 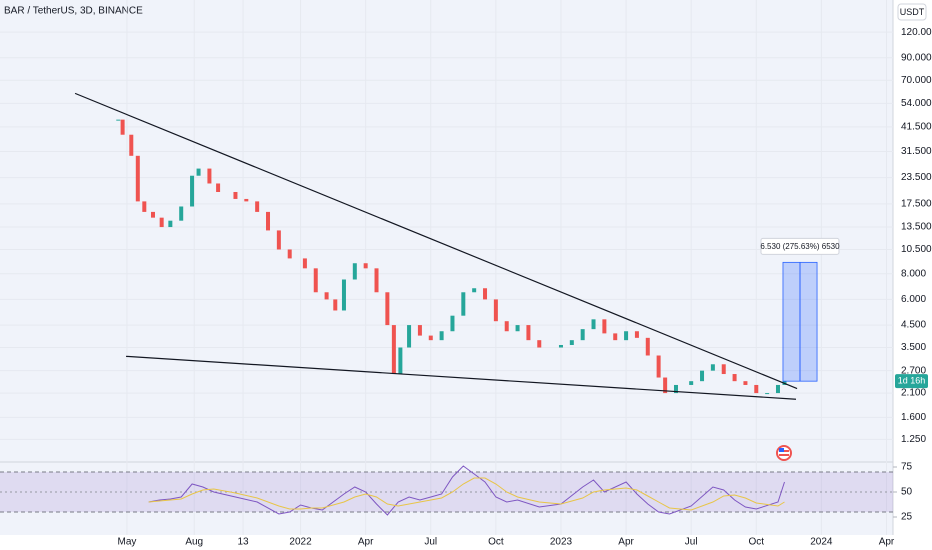 I want to click on y-tick-label: 41.500, so click(x=916, y=127).